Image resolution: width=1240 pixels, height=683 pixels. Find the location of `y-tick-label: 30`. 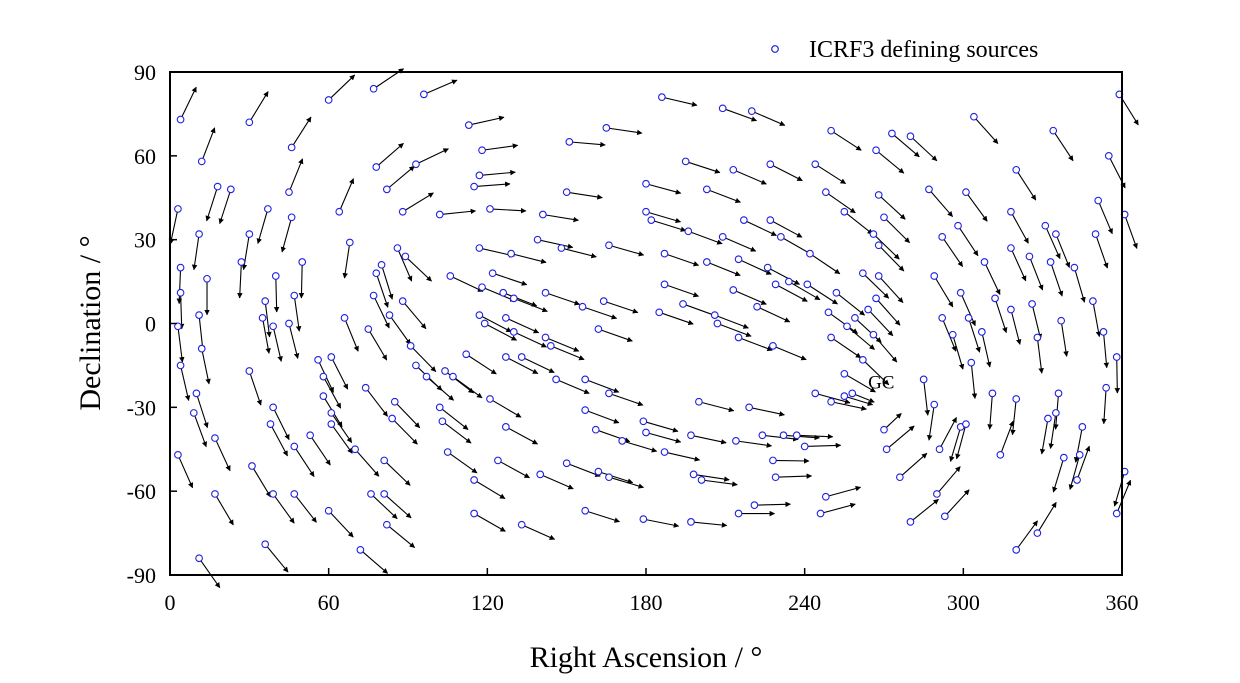

y-tick-label: 30 is located at coordinates (145, 240).